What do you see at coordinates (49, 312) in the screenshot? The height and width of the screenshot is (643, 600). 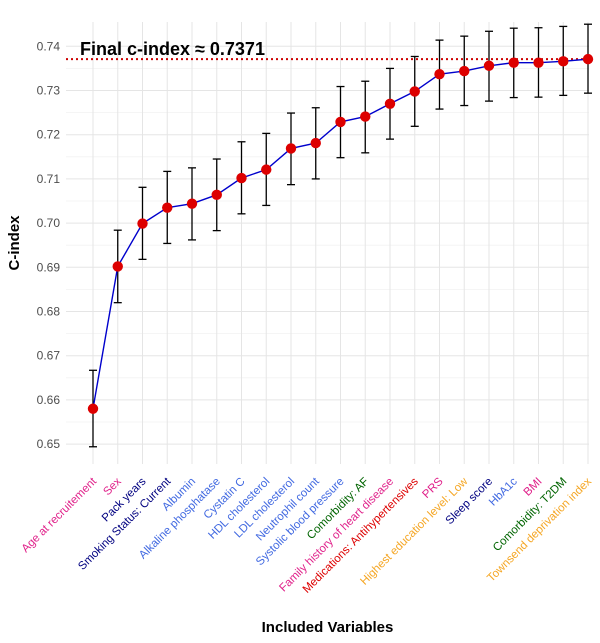 I see `y-tick-label: 0.68` at bounding box center [49, 312].